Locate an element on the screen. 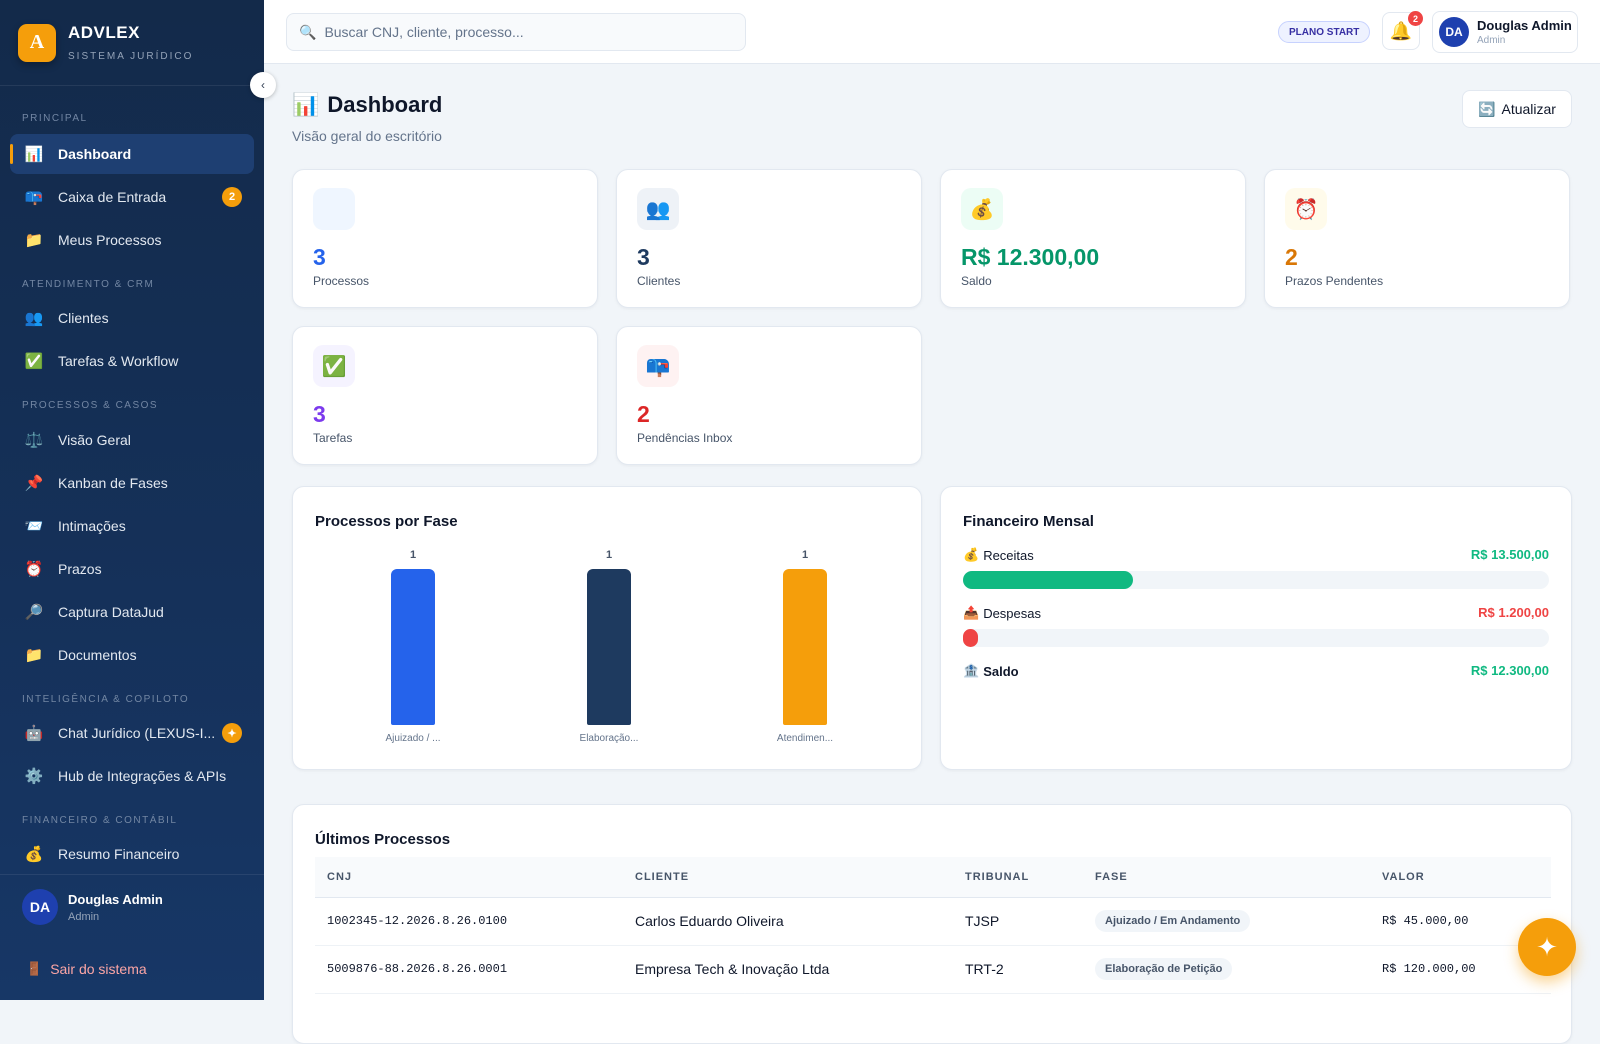 The width and height of the screenshot is (1600, 1044). phase-badge: Ajuizado / Em Andamento is located at coordinates (1173, 921).